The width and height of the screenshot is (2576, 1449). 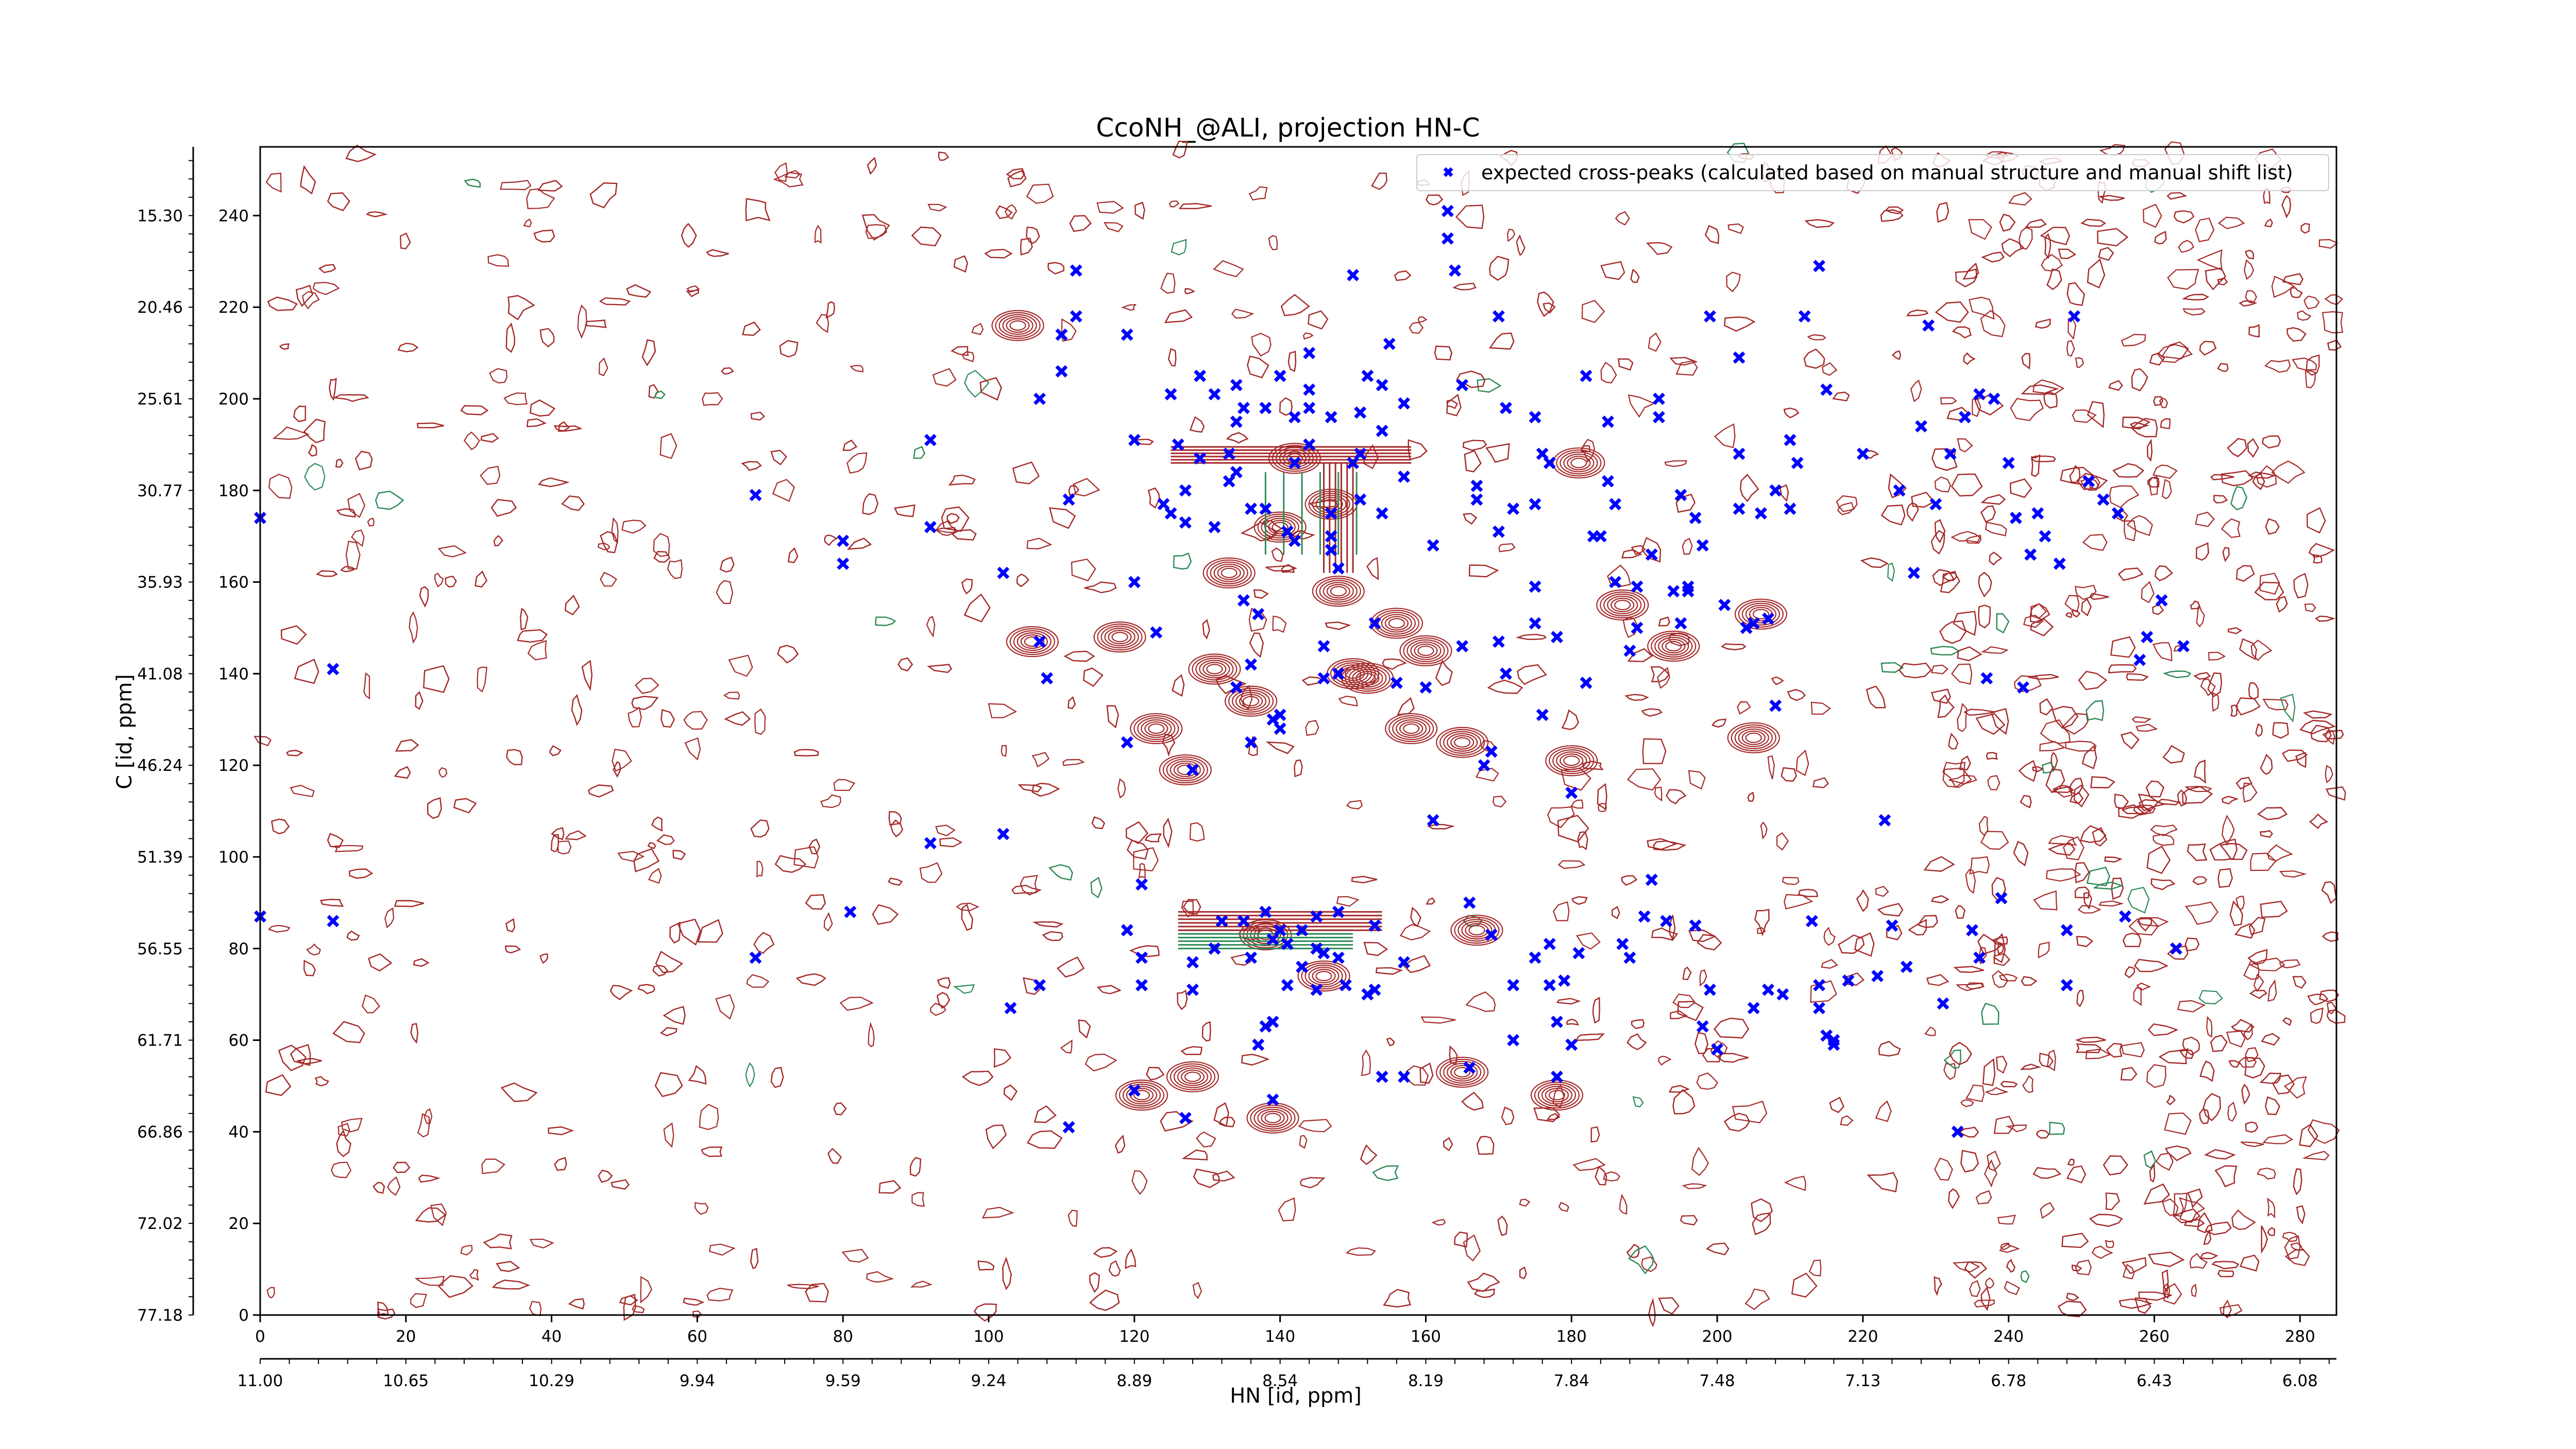 I want to click on y-index-tick-label: 140, so click(x=233, y=674).